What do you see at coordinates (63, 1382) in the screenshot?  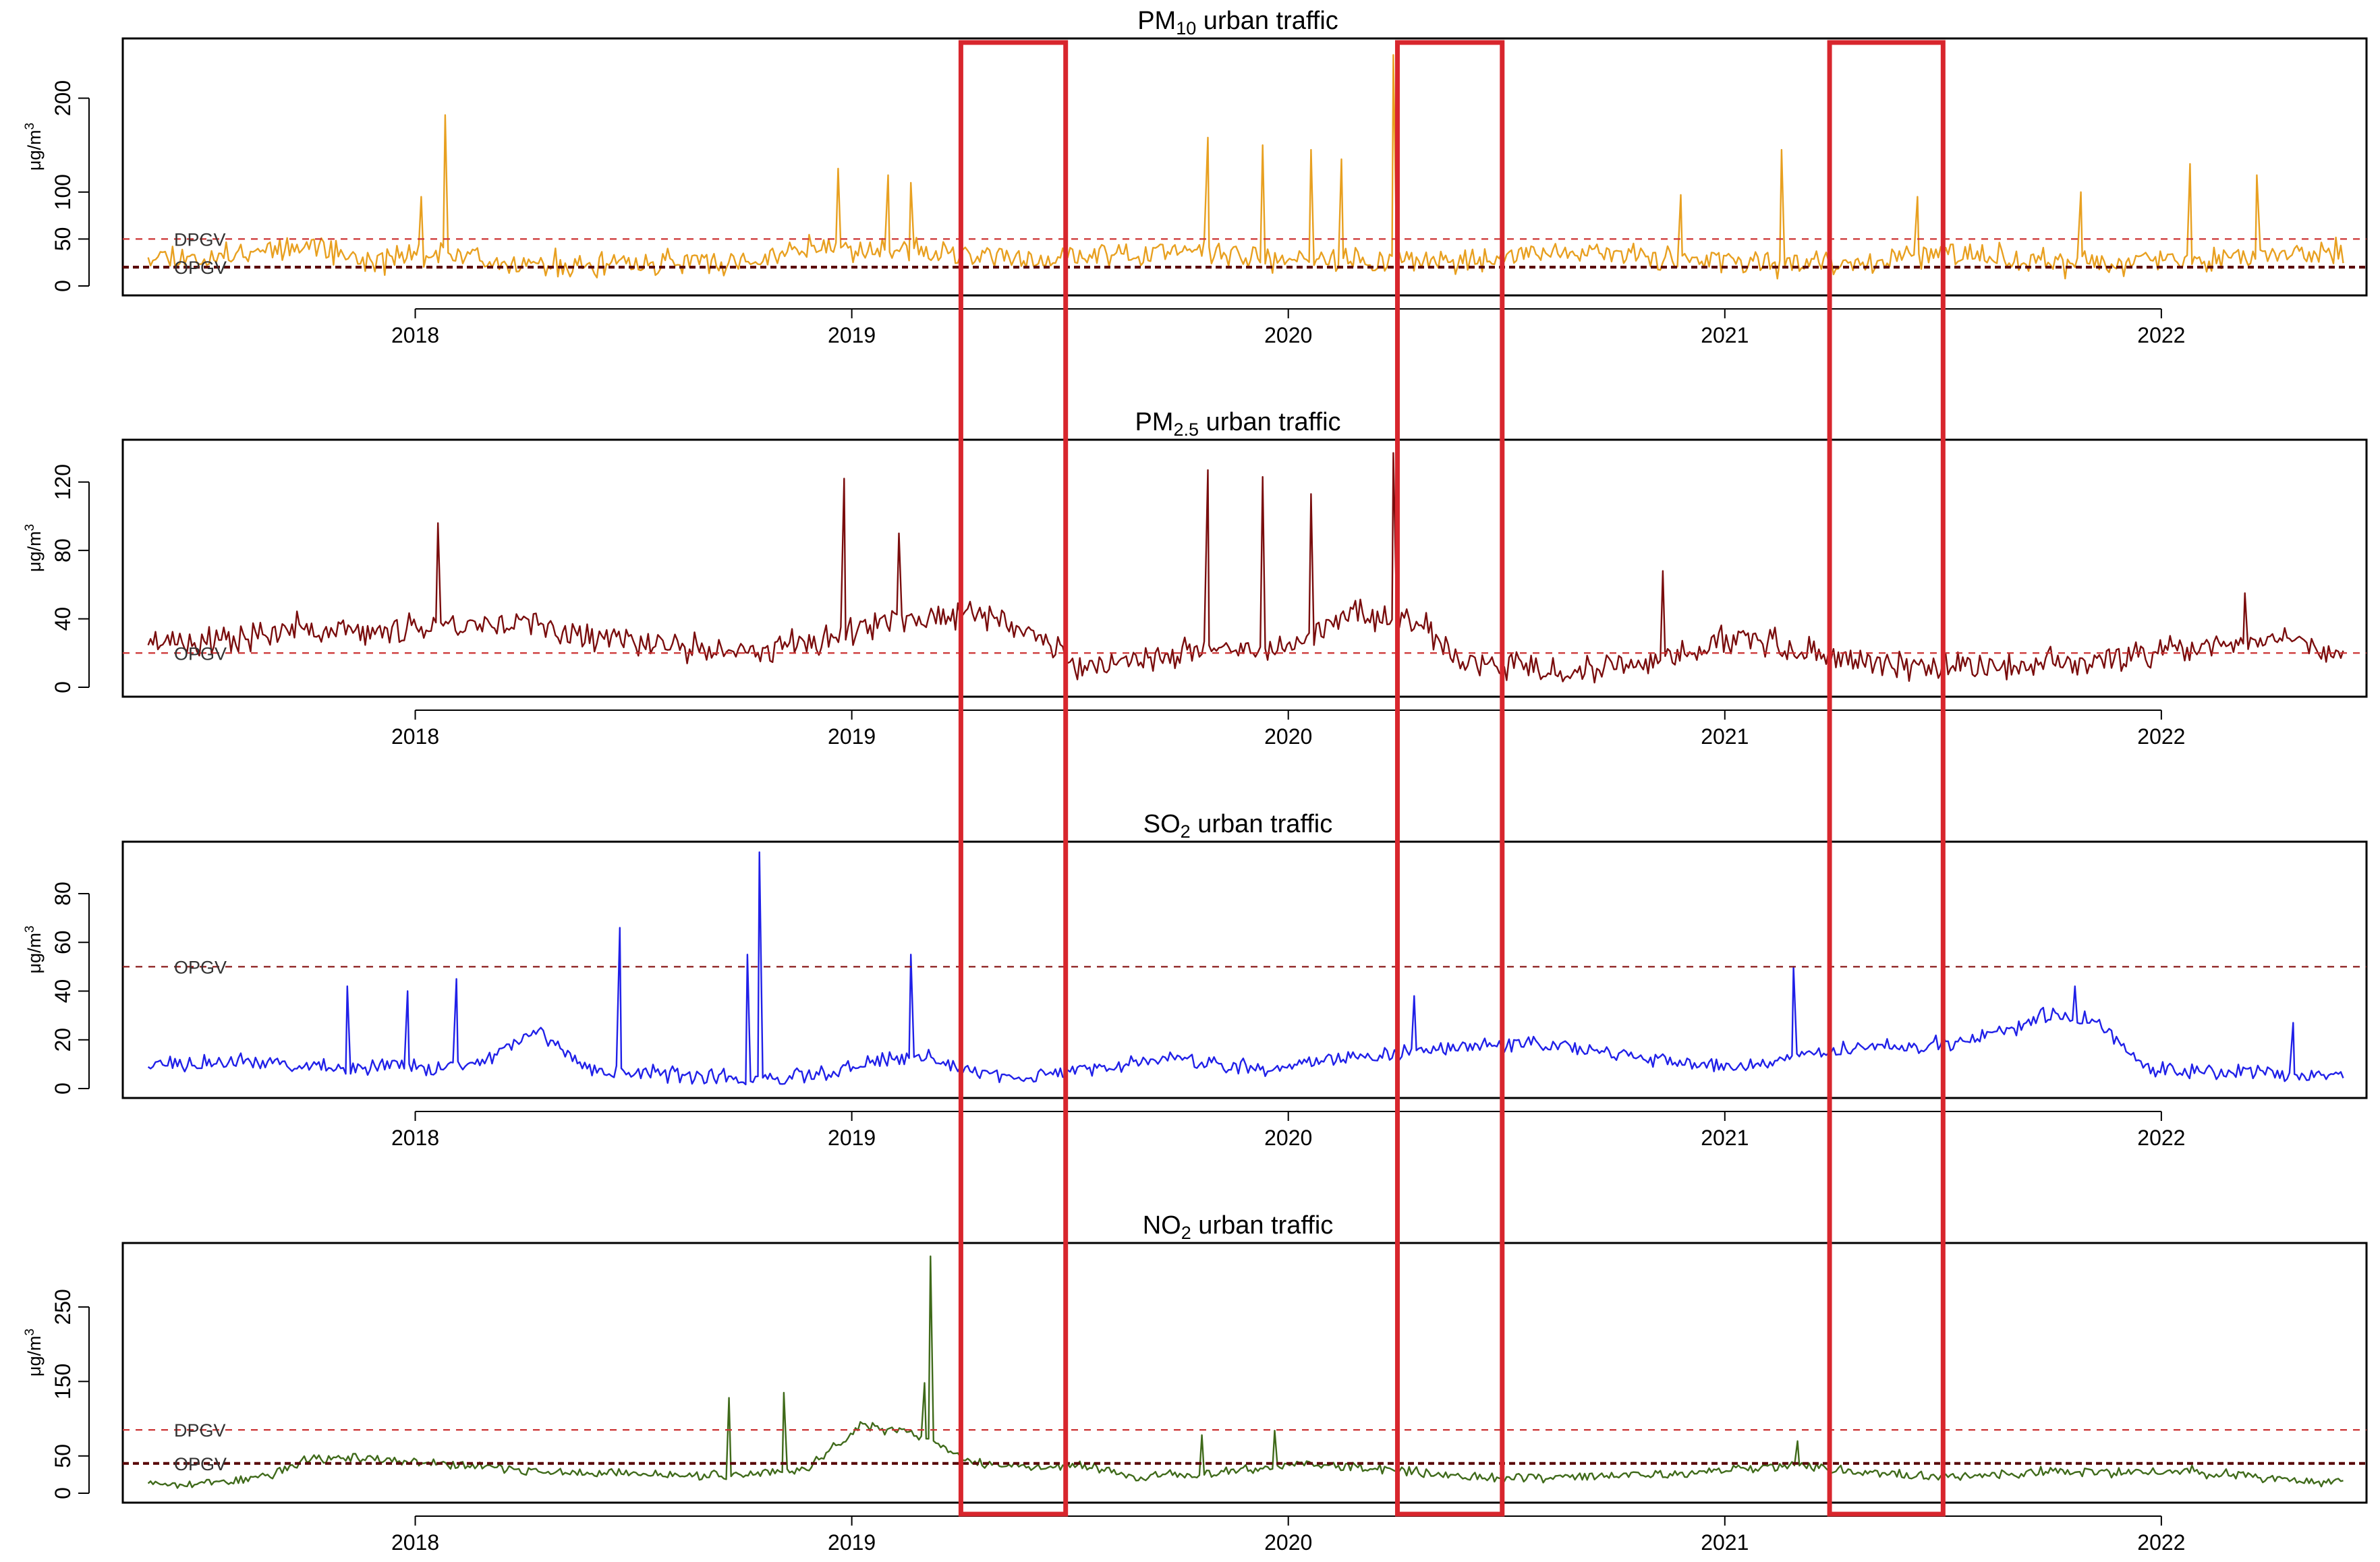 I see `y-tick-label: 150` at bounding box center [63, 1382].